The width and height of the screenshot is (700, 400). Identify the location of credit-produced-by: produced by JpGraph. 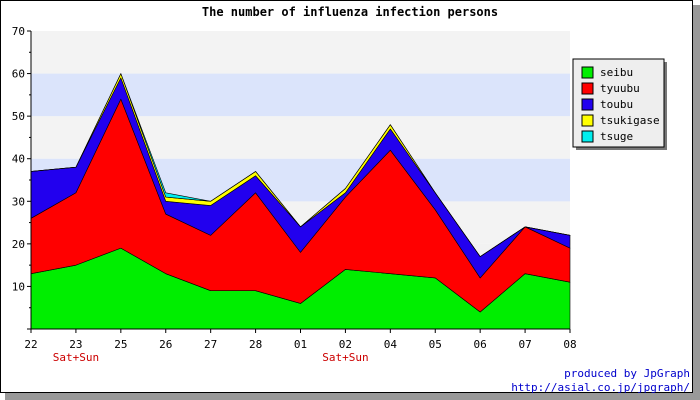
(627, 373).